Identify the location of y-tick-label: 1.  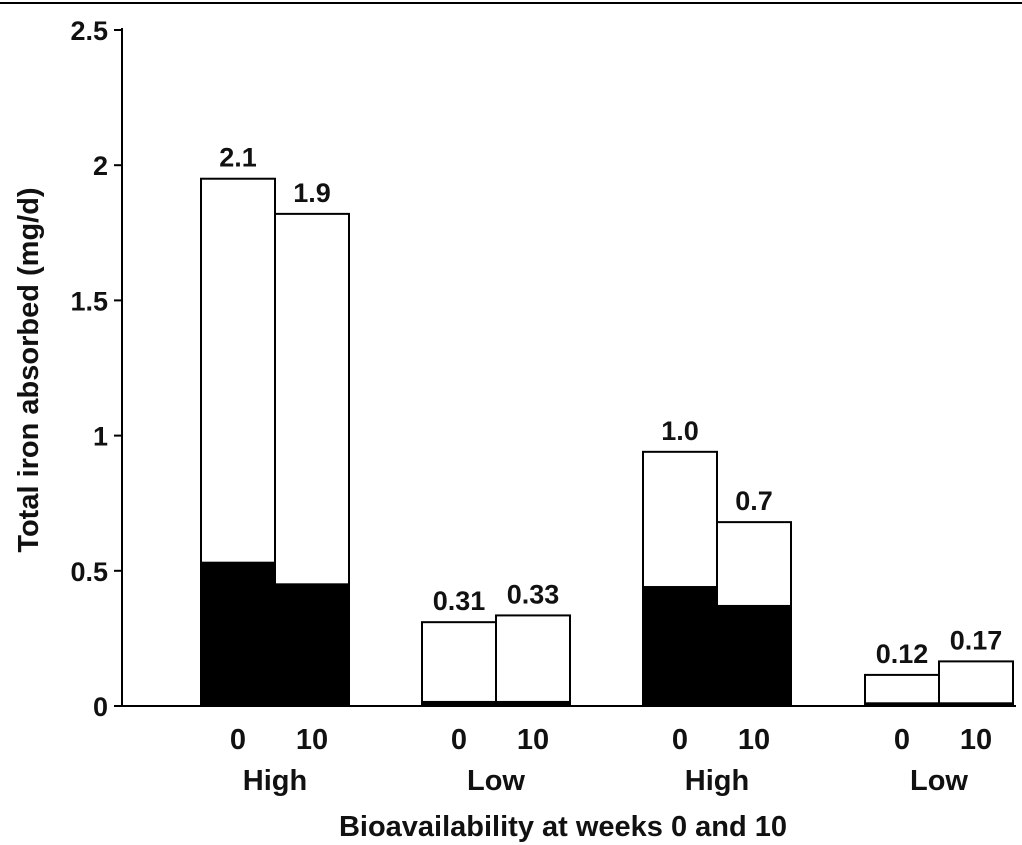
(100, 437).